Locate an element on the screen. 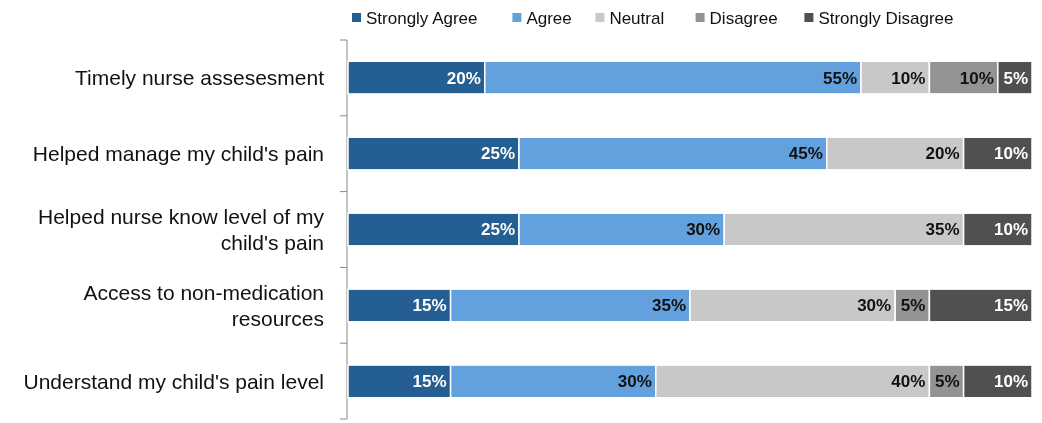  y-tick-label: Access to non-medication resources is located at coordinates (203, 305).